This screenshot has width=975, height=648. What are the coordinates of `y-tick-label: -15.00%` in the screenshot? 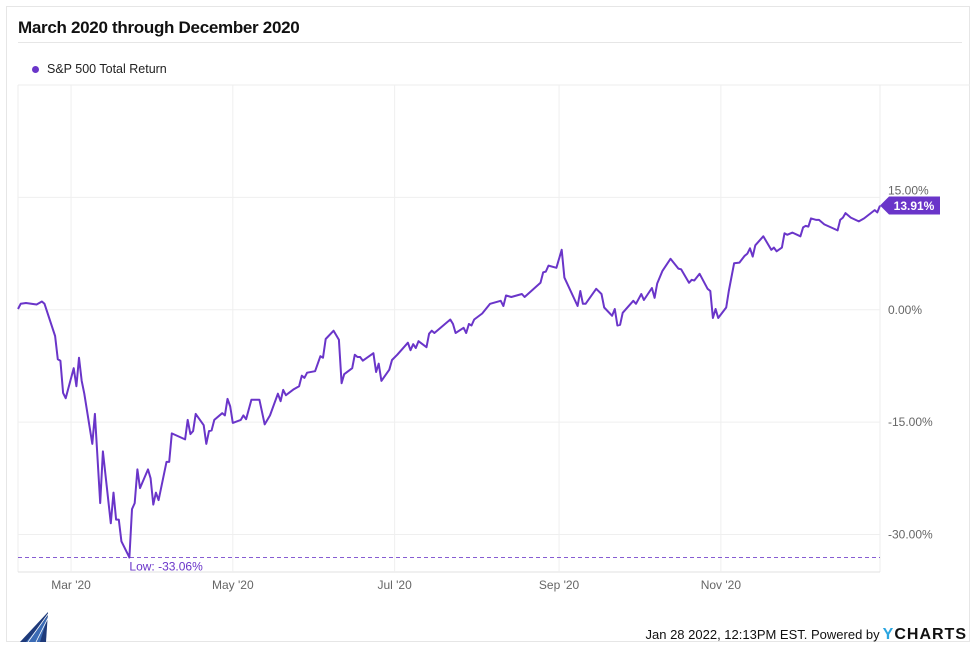 It's located at (910, 422).